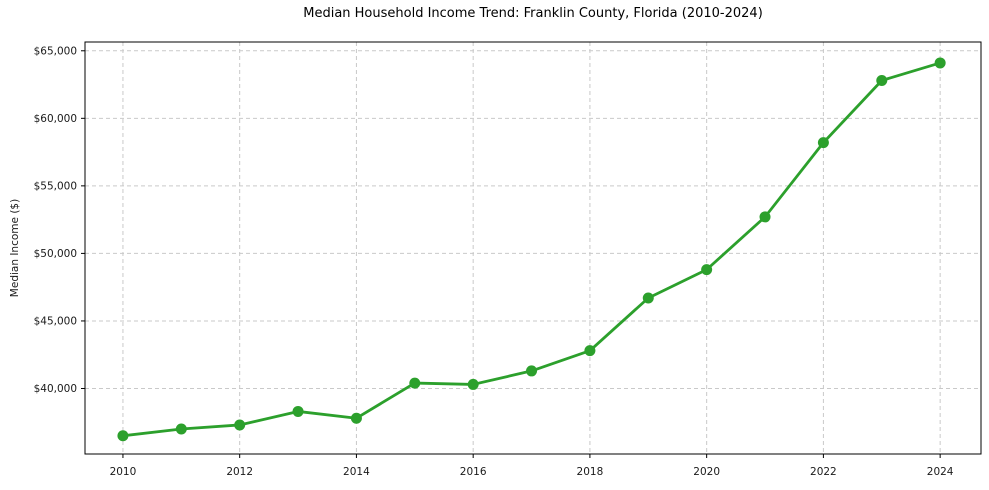 This screenshot has width=989, height=490. I want to click on x-tick-label: 2022, so click(823, 472).